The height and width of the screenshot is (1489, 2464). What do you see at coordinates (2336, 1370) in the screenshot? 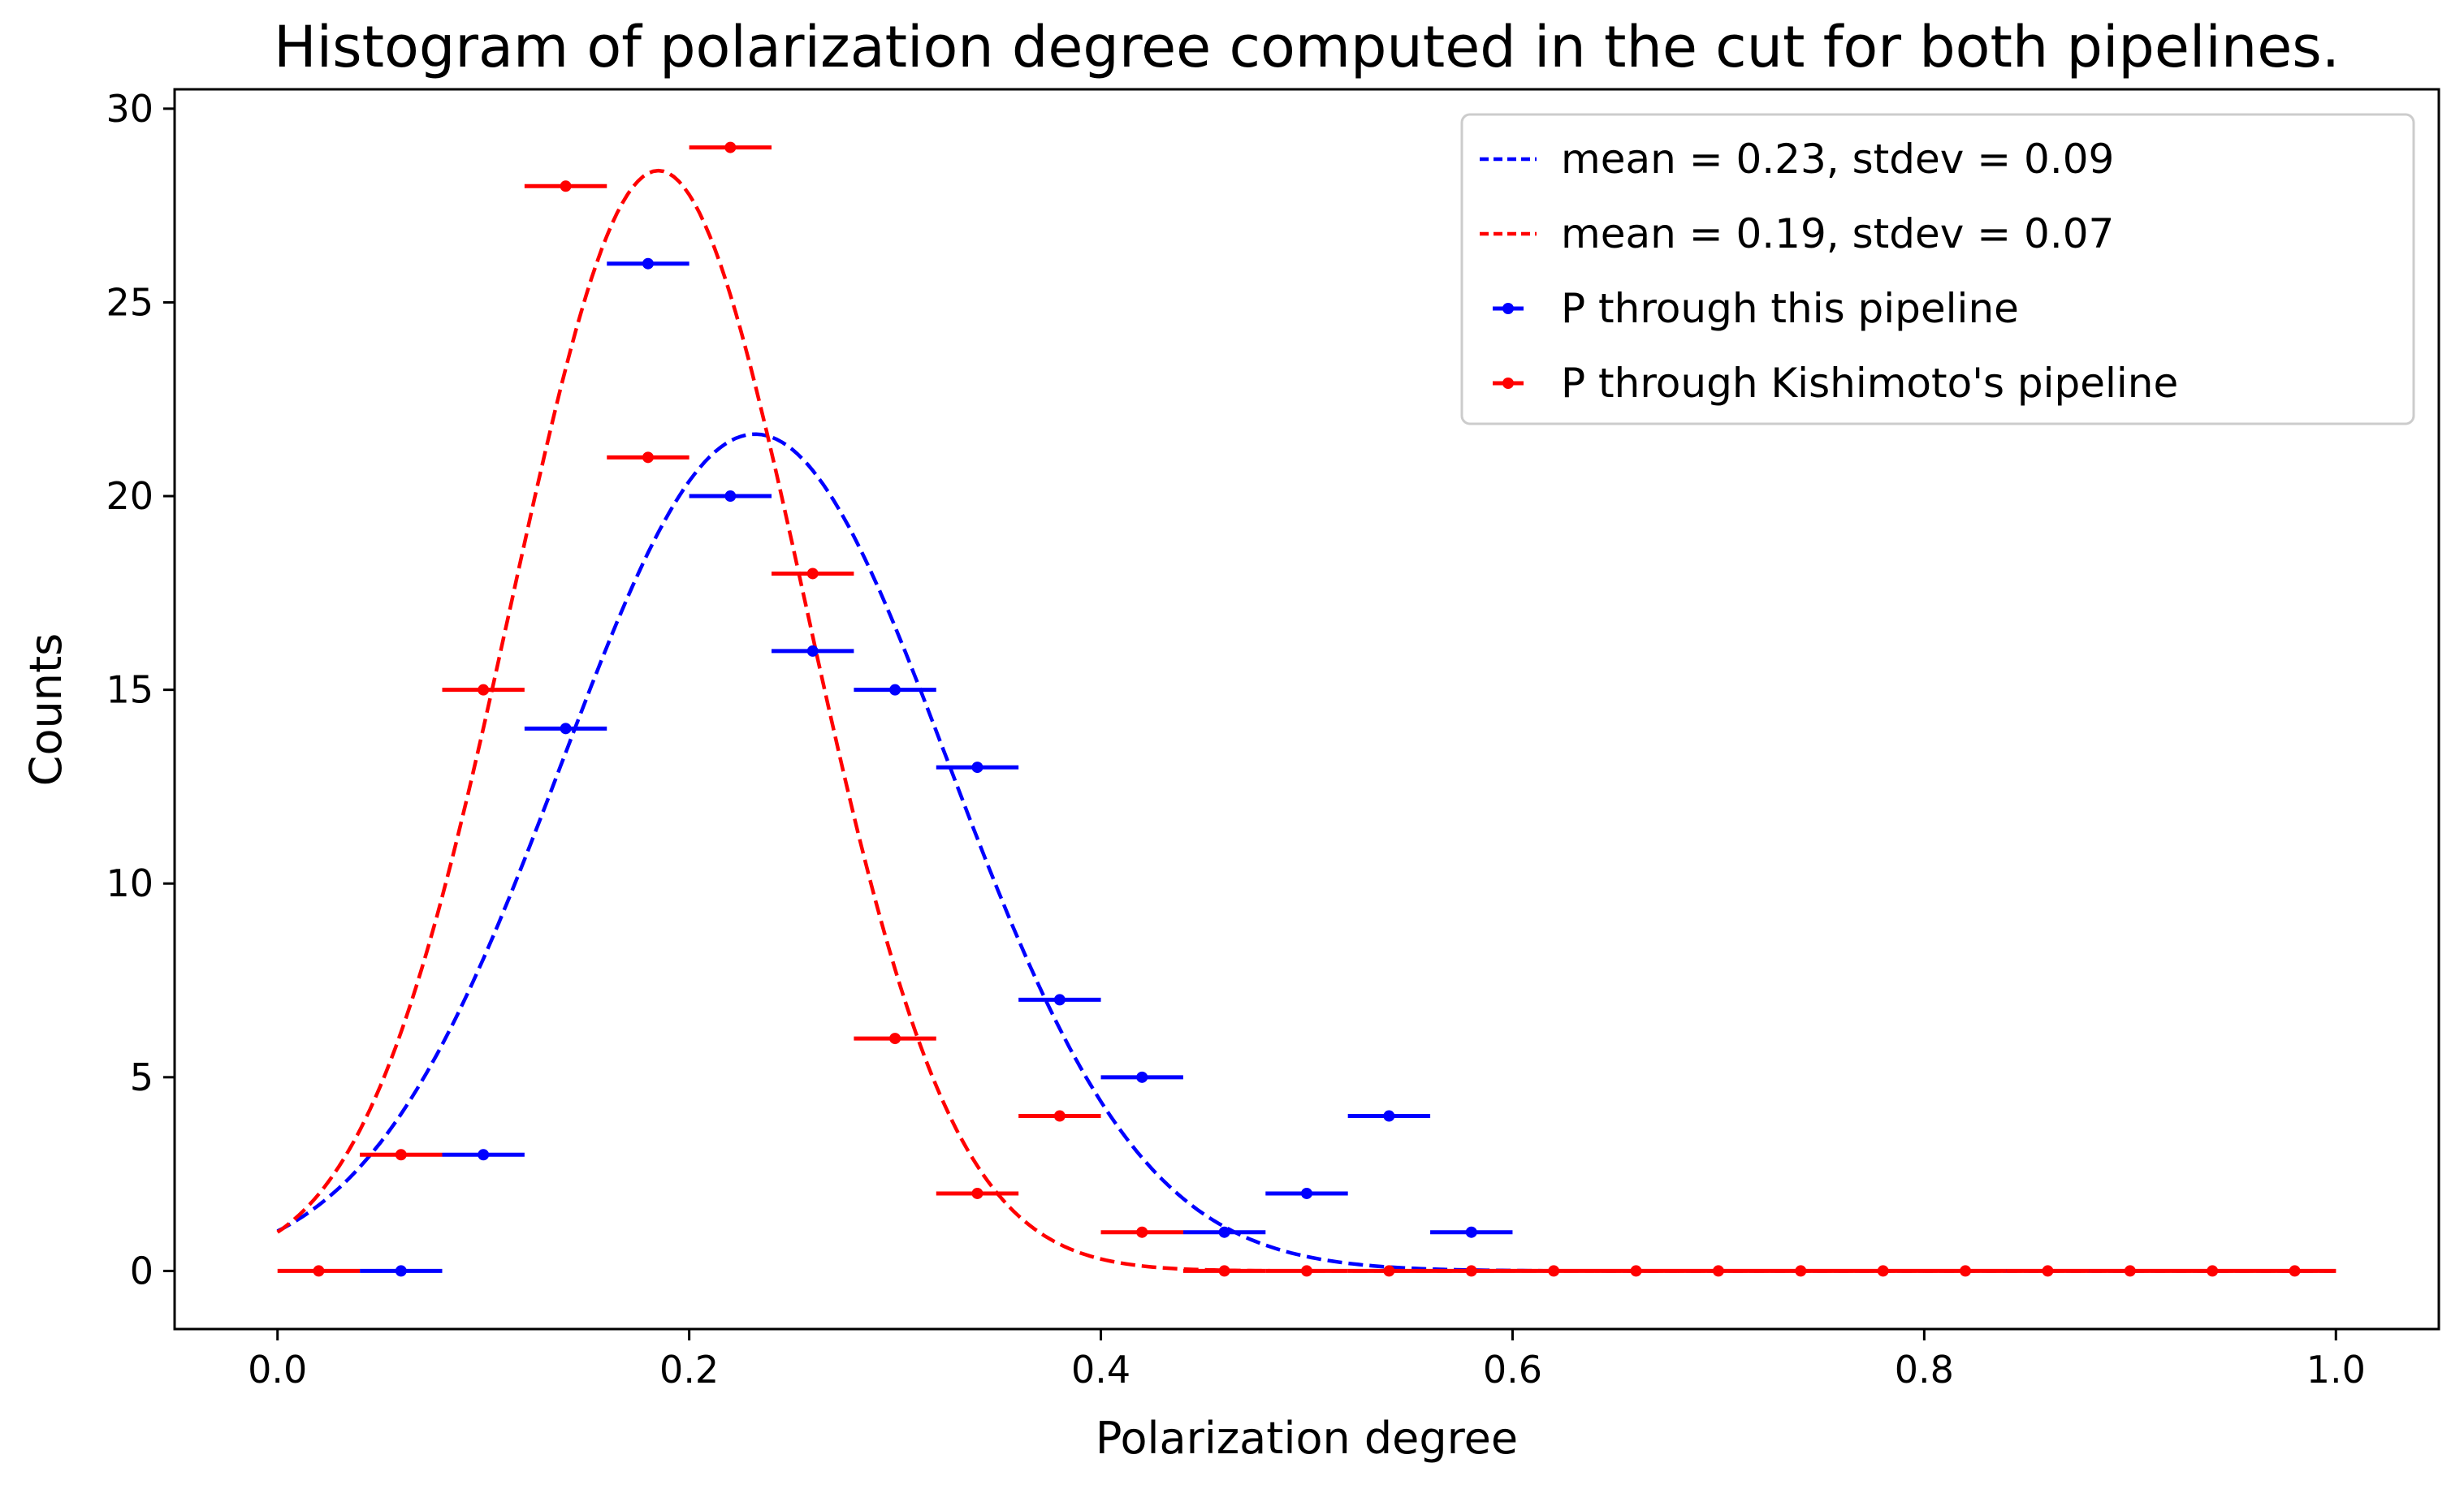
I see `x-tick-label: 1.0` at bounding box center [2336, 1370].